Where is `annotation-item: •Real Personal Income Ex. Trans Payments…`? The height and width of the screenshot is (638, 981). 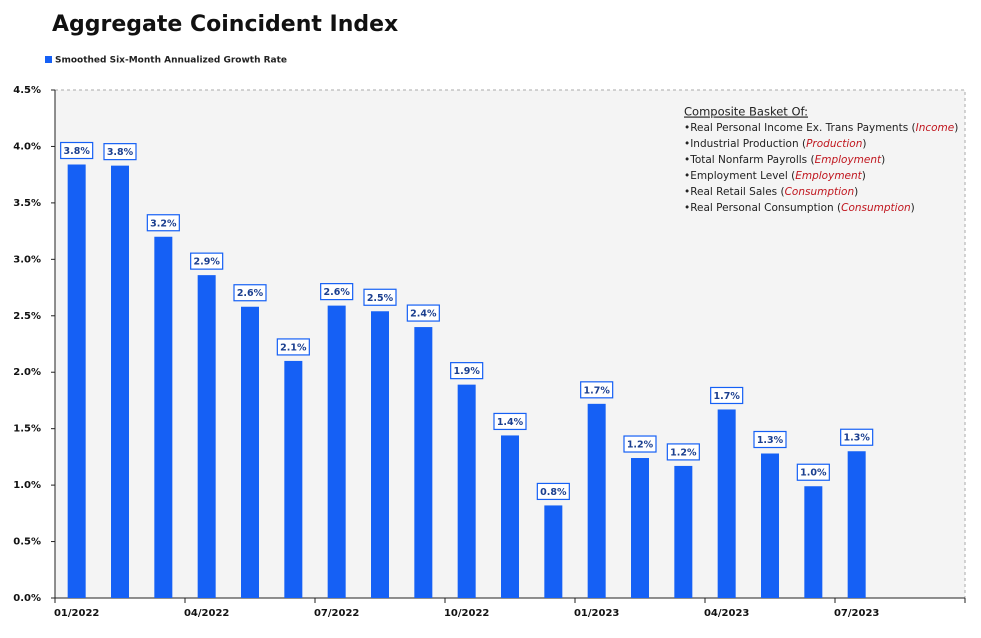
annotation-item: •Real Personal Income Ex. Trans Payments… is located at coordinates (821, 128).